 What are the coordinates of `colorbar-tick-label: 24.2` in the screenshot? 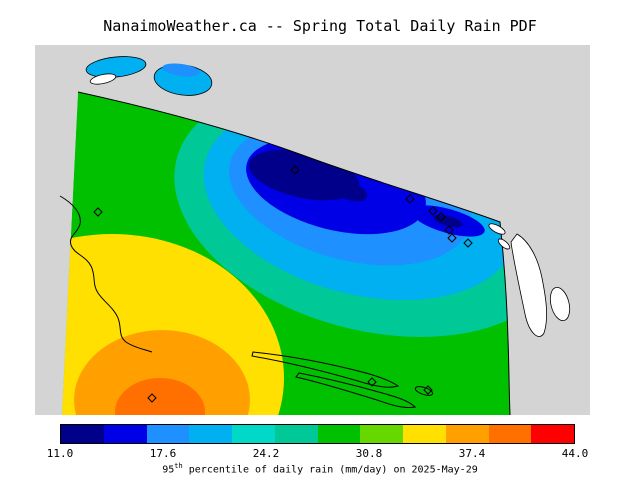 It's located at (266, 453).